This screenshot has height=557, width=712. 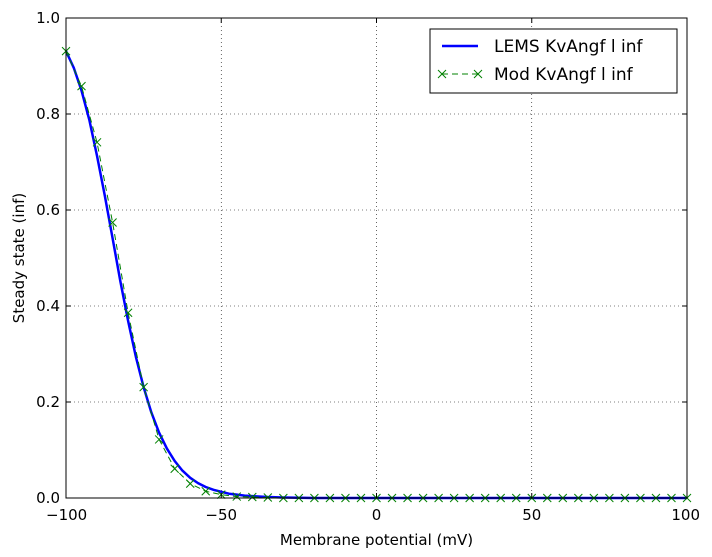 What do you see at coordinates (48, 306) in the screenshot?
I see `y-tick-label: 0.4` at bounding box center [48, 306].